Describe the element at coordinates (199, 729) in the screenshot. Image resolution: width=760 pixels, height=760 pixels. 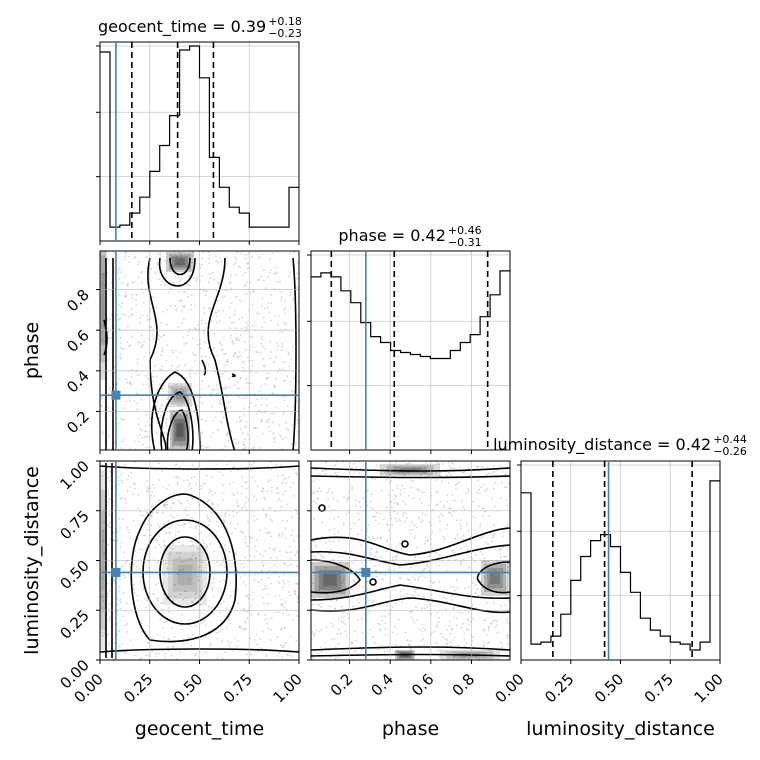
I see `x-axis-label-geocent-time: geocent_time` at that location.